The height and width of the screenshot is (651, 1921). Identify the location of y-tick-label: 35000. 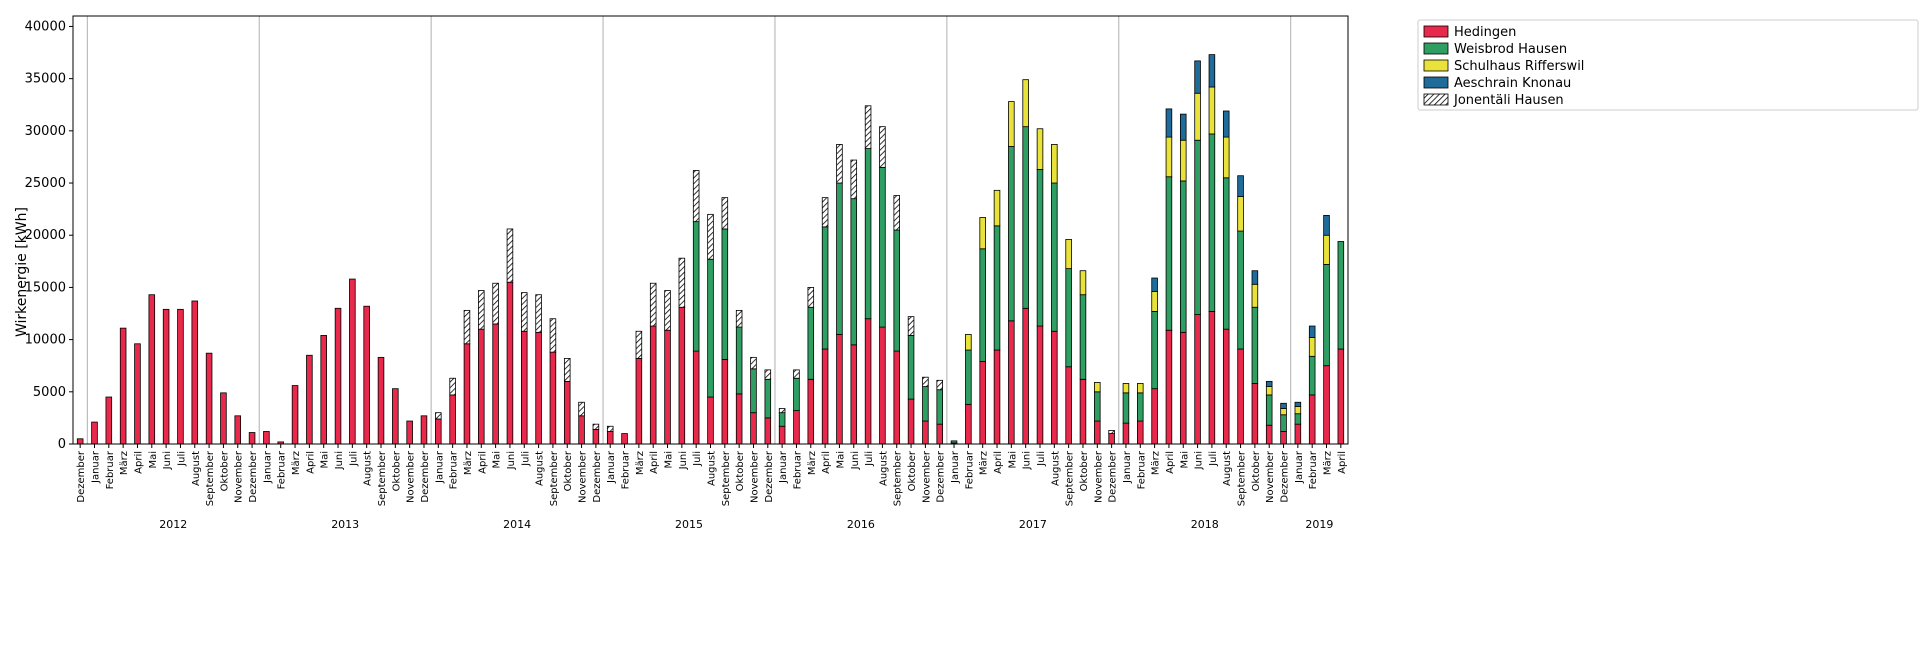
(45, 79).